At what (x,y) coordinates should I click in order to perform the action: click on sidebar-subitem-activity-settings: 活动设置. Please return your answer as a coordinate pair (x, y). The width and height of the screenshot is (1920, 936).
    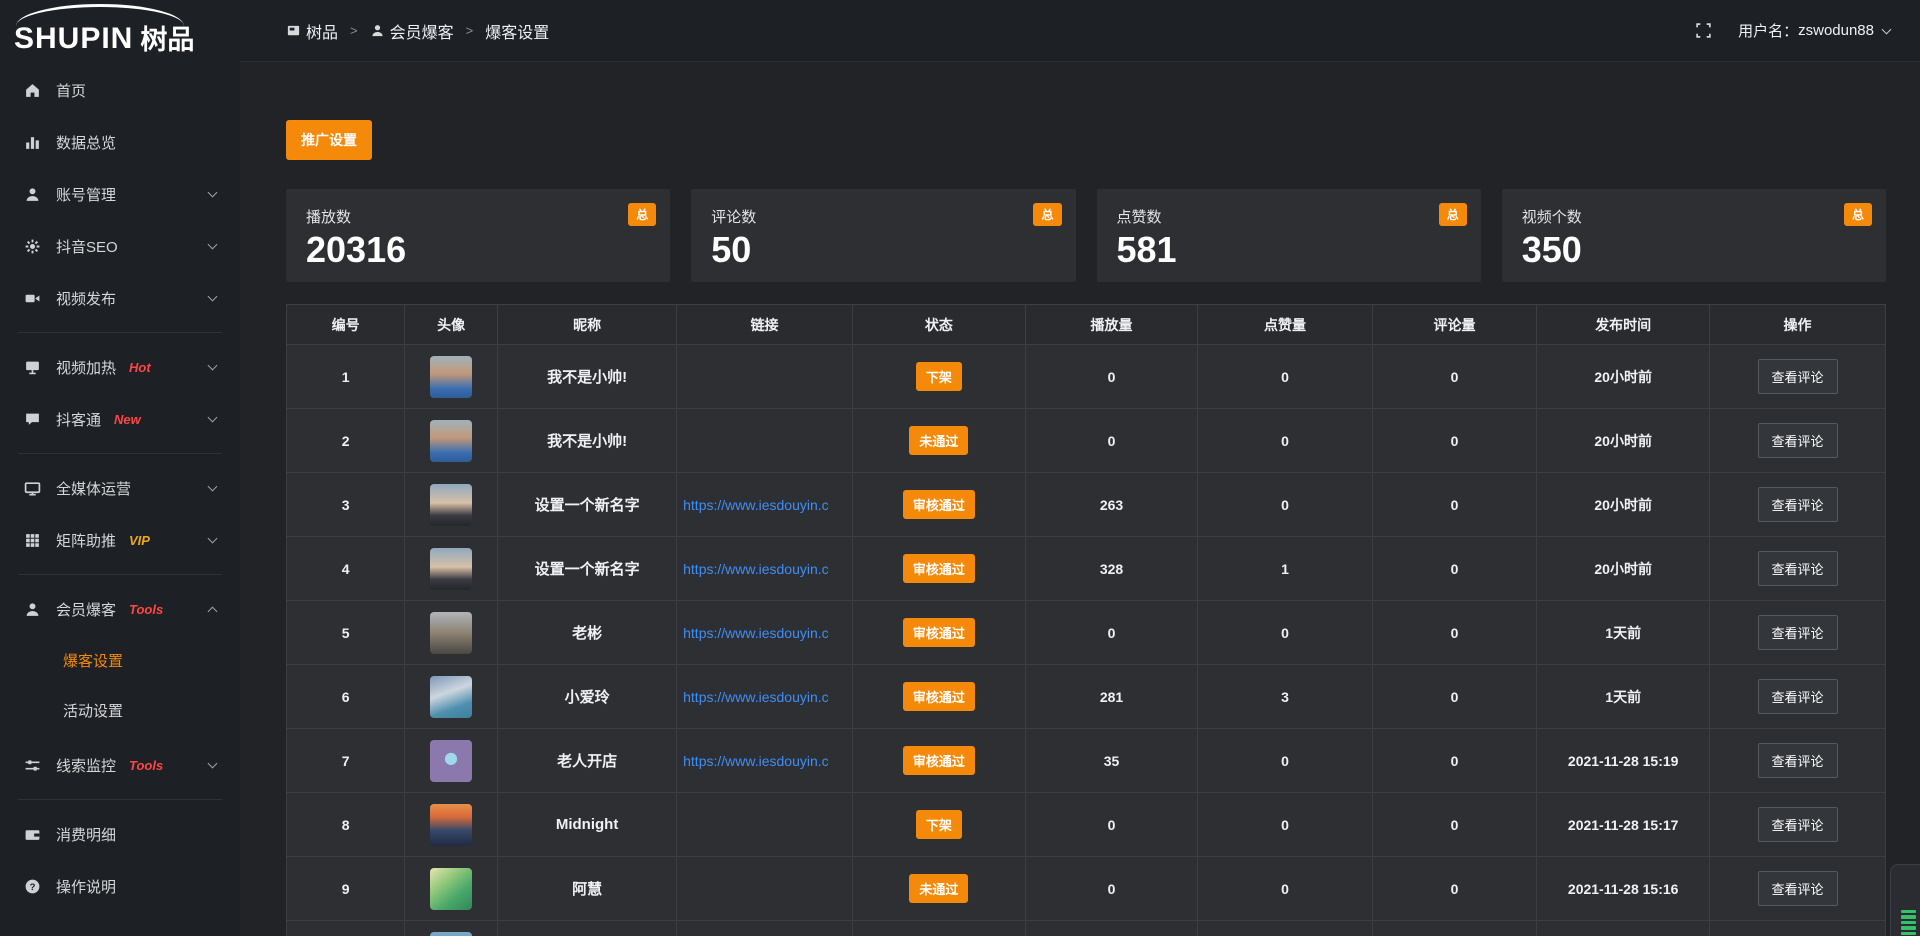
    Looking at the image, I should click on (93, 711).